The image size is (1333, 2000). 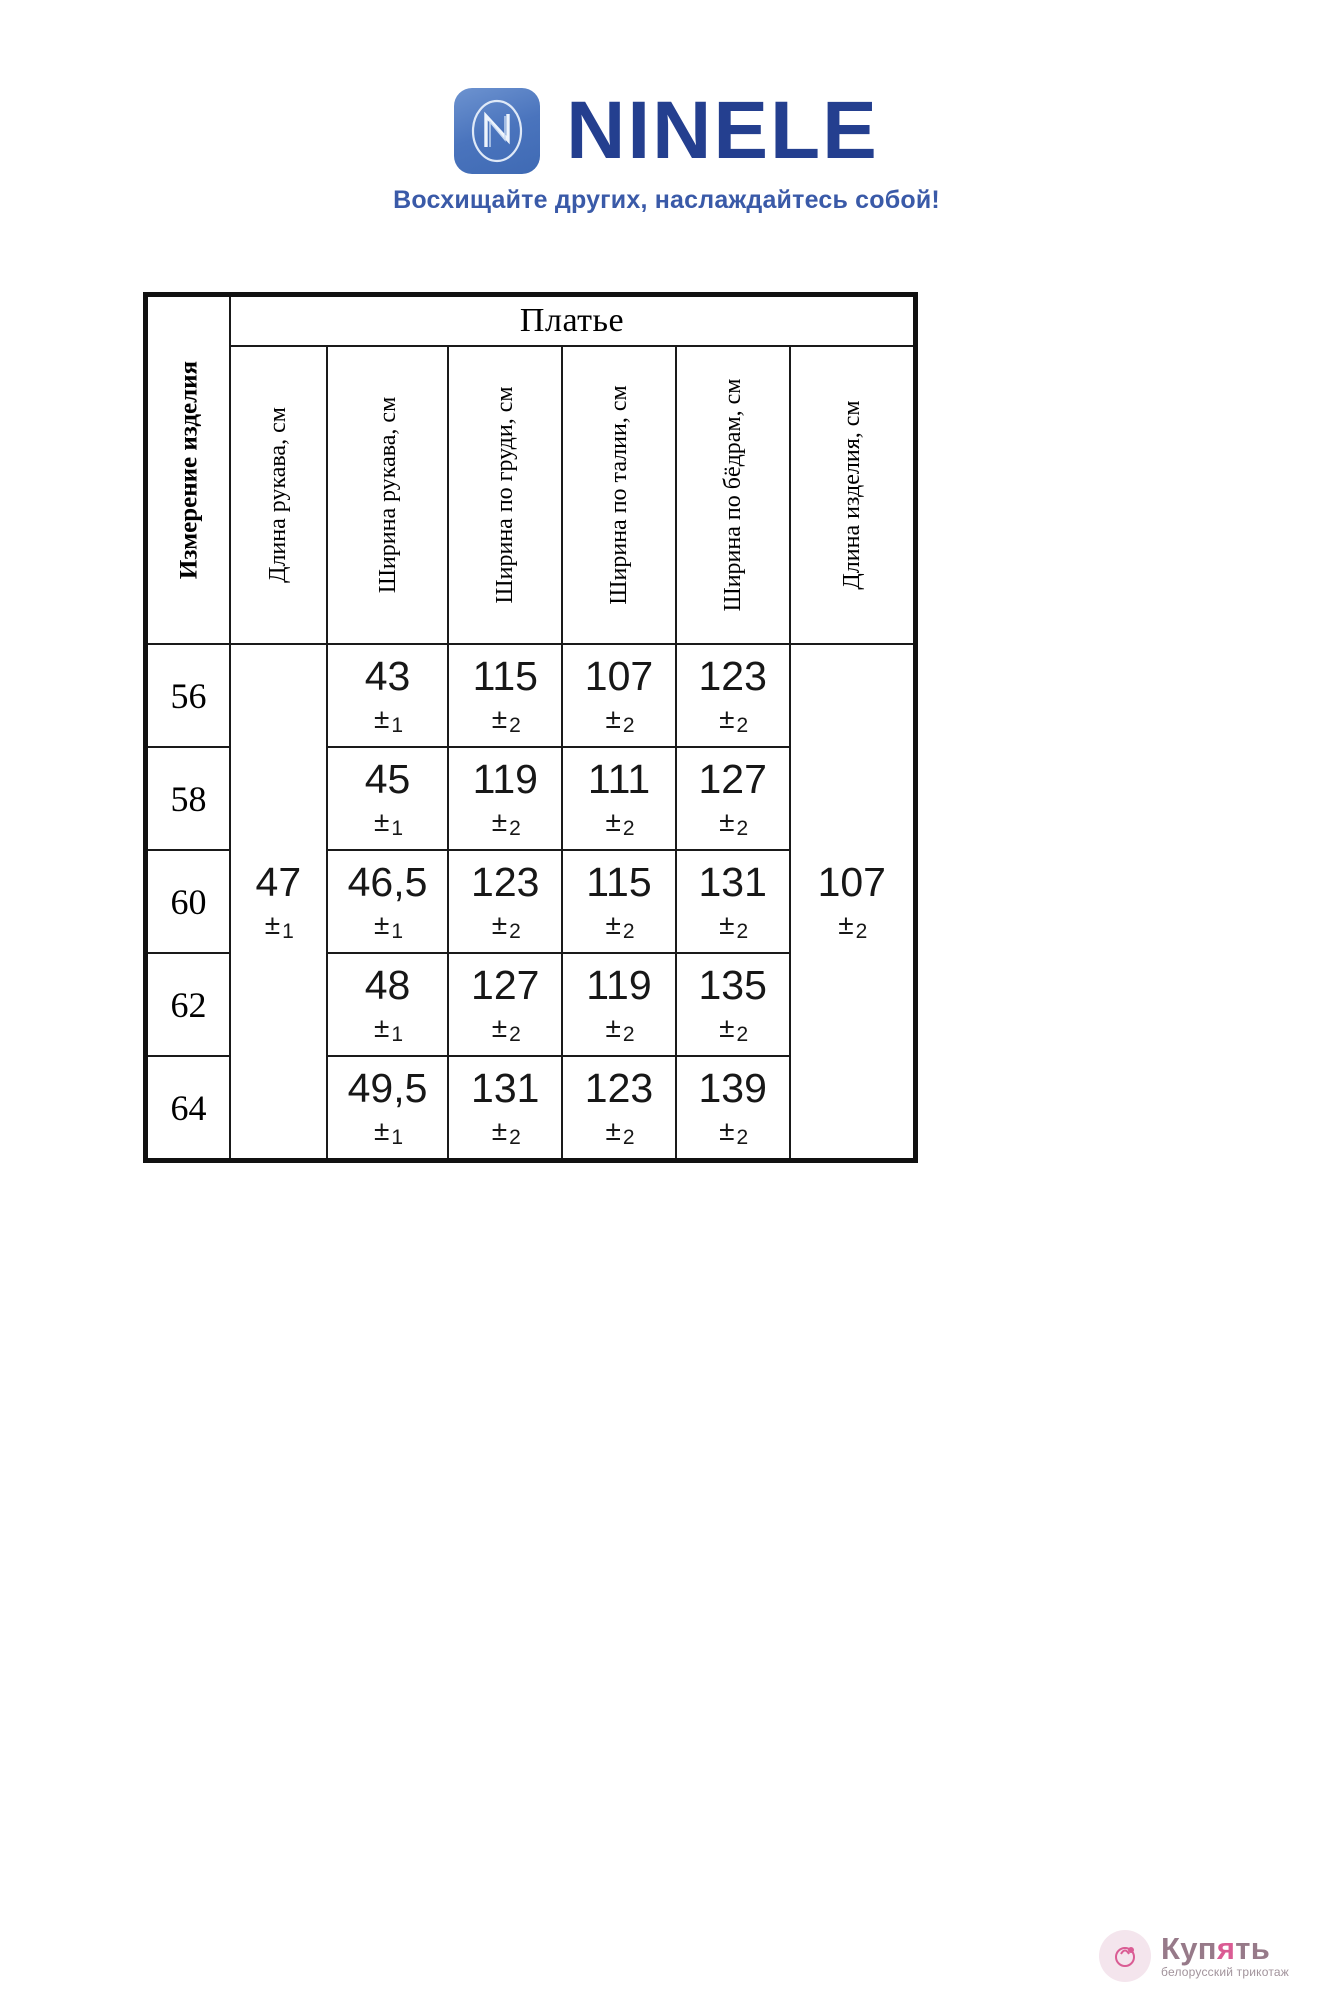 What do you see at coordinates (505, 901) in the screenshot?
I see `cell-chest-width: 123 ±2` at bounding box center [505, 901].